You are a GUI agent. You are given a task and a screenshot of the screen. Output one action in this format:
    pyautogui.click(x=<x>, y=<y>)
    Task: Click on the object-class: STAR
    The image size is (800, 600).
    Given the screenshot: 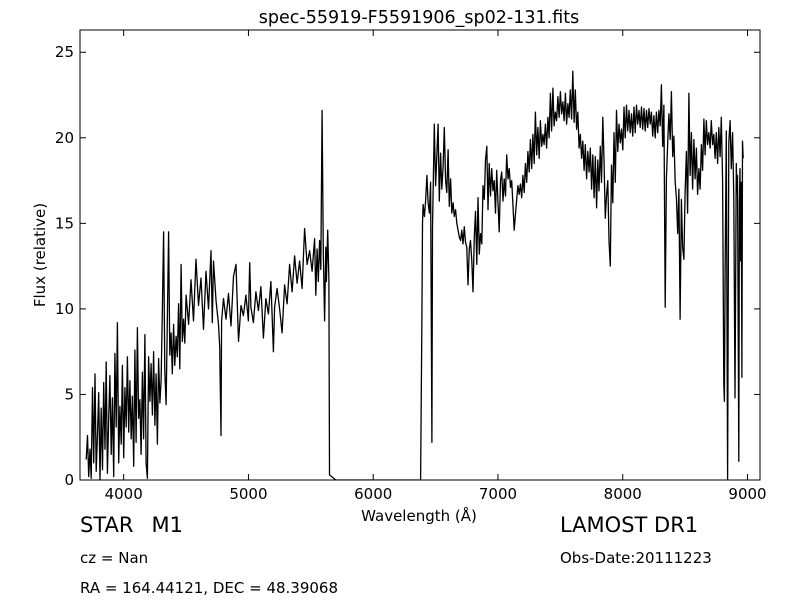 What is the action you would take?
    pyautogui.click(x=107, y=525)
    